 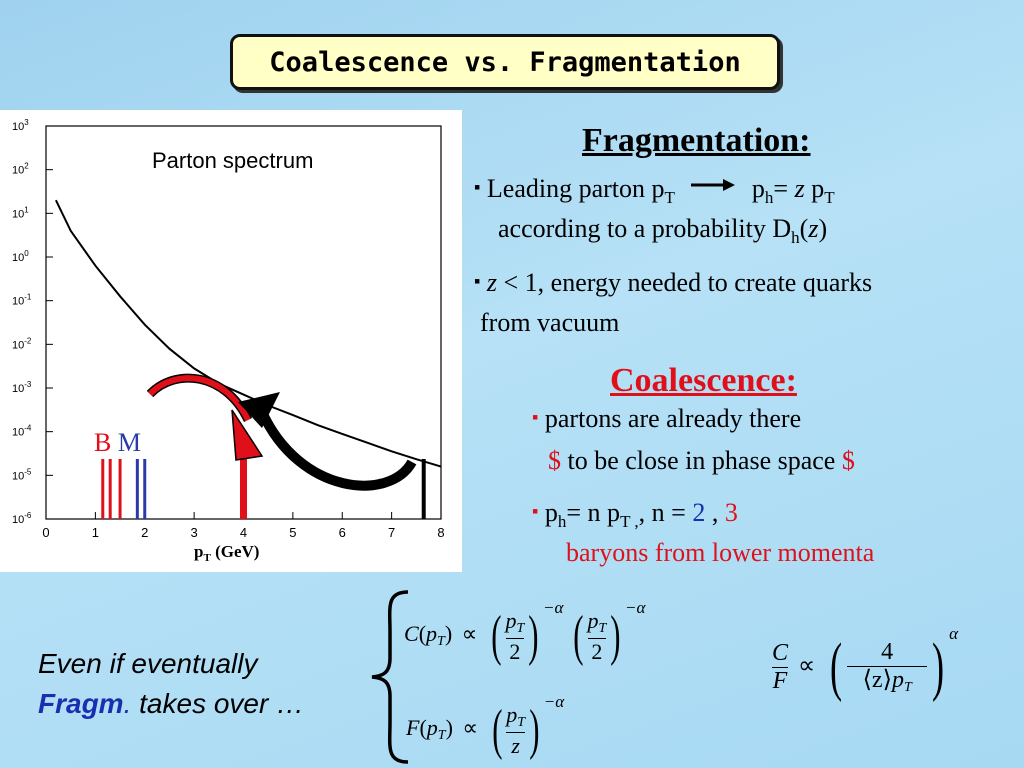 I want to click on x-tick-label: 1, so click(x=95, y=532).